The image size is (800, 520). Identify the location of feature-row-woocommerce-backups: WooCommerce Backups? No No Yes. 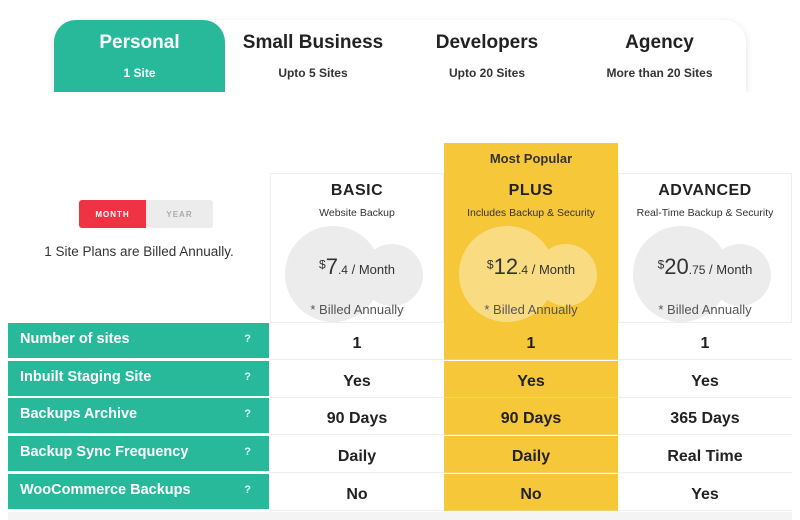
(400, 492).